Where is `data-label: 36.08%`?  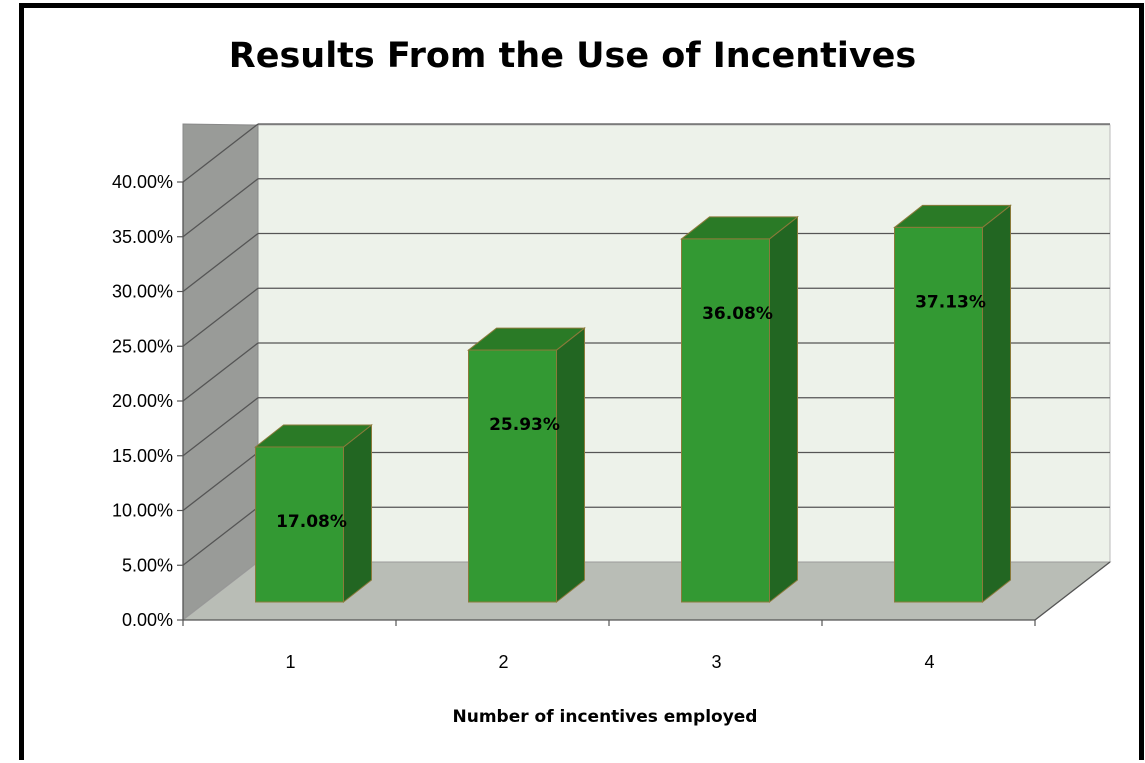
data-label: 36.08% is located at coordinates (737, 314).